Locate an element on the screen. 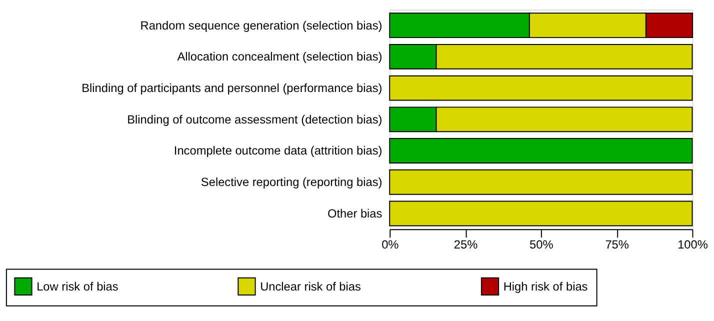 This screenshot has width=714, height=321. x-tick-label: 75% is located at coordinates (617, 244).